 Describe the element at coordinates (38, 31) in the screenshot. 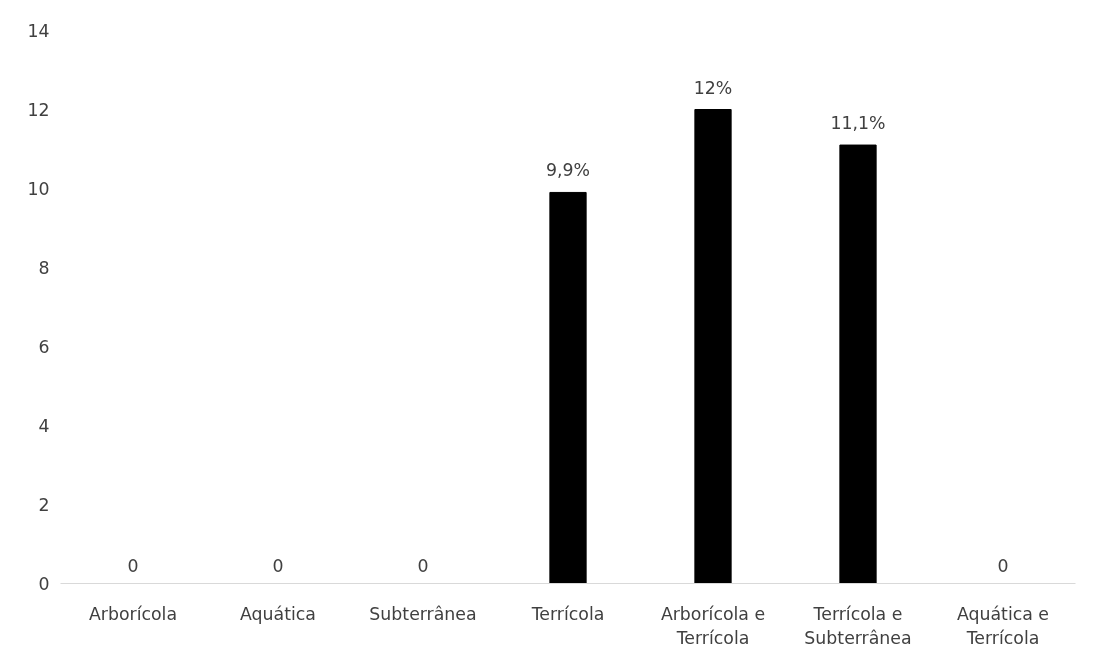

I see `y-tick-label: 14` at that location.